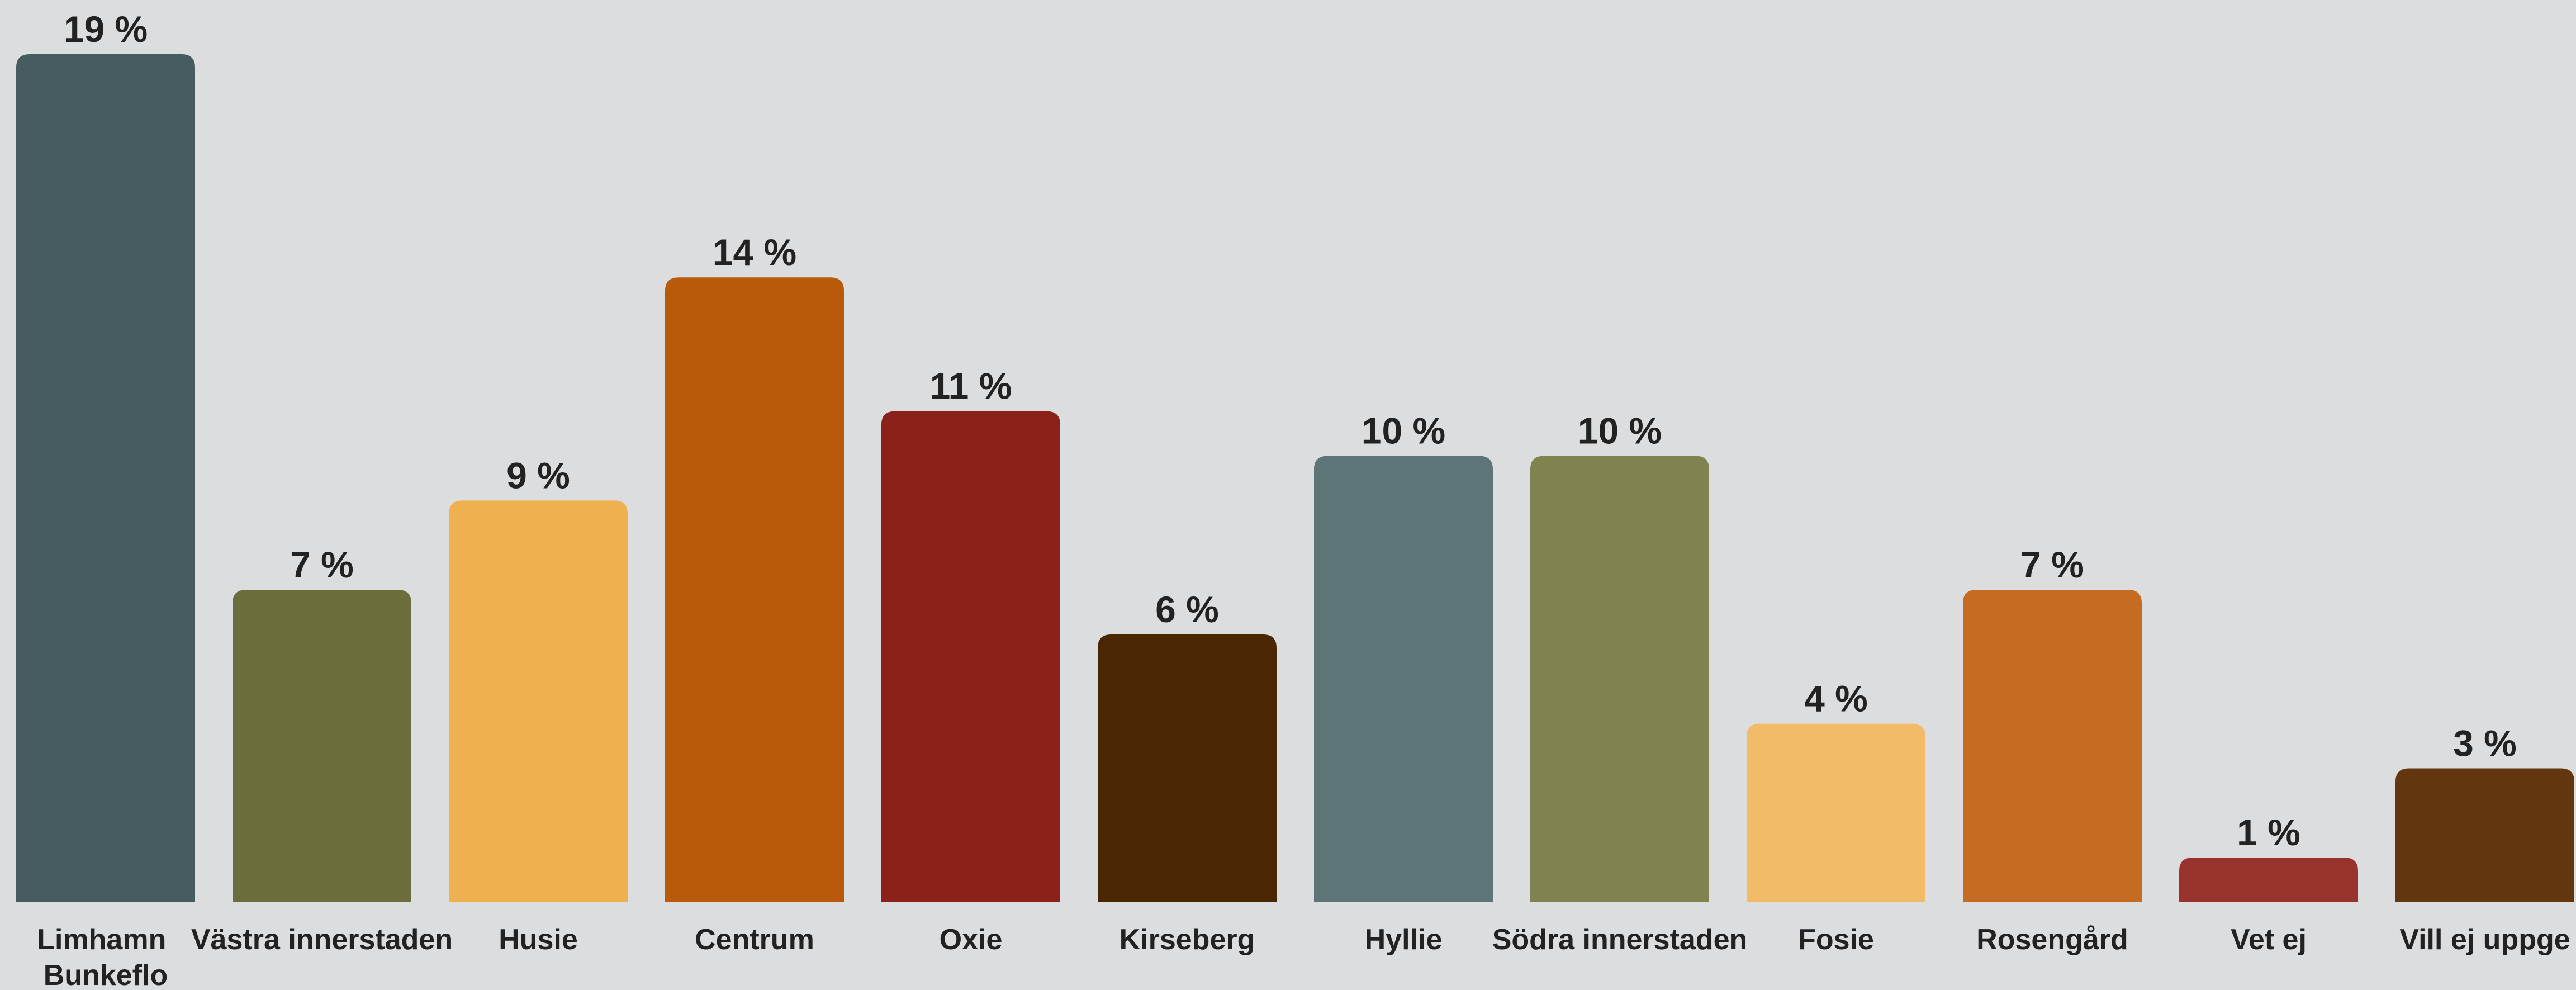  Describe the element at coordinates (1404, 939) in the screenshot. I see `x-tick-label: Hyllie` at that location.